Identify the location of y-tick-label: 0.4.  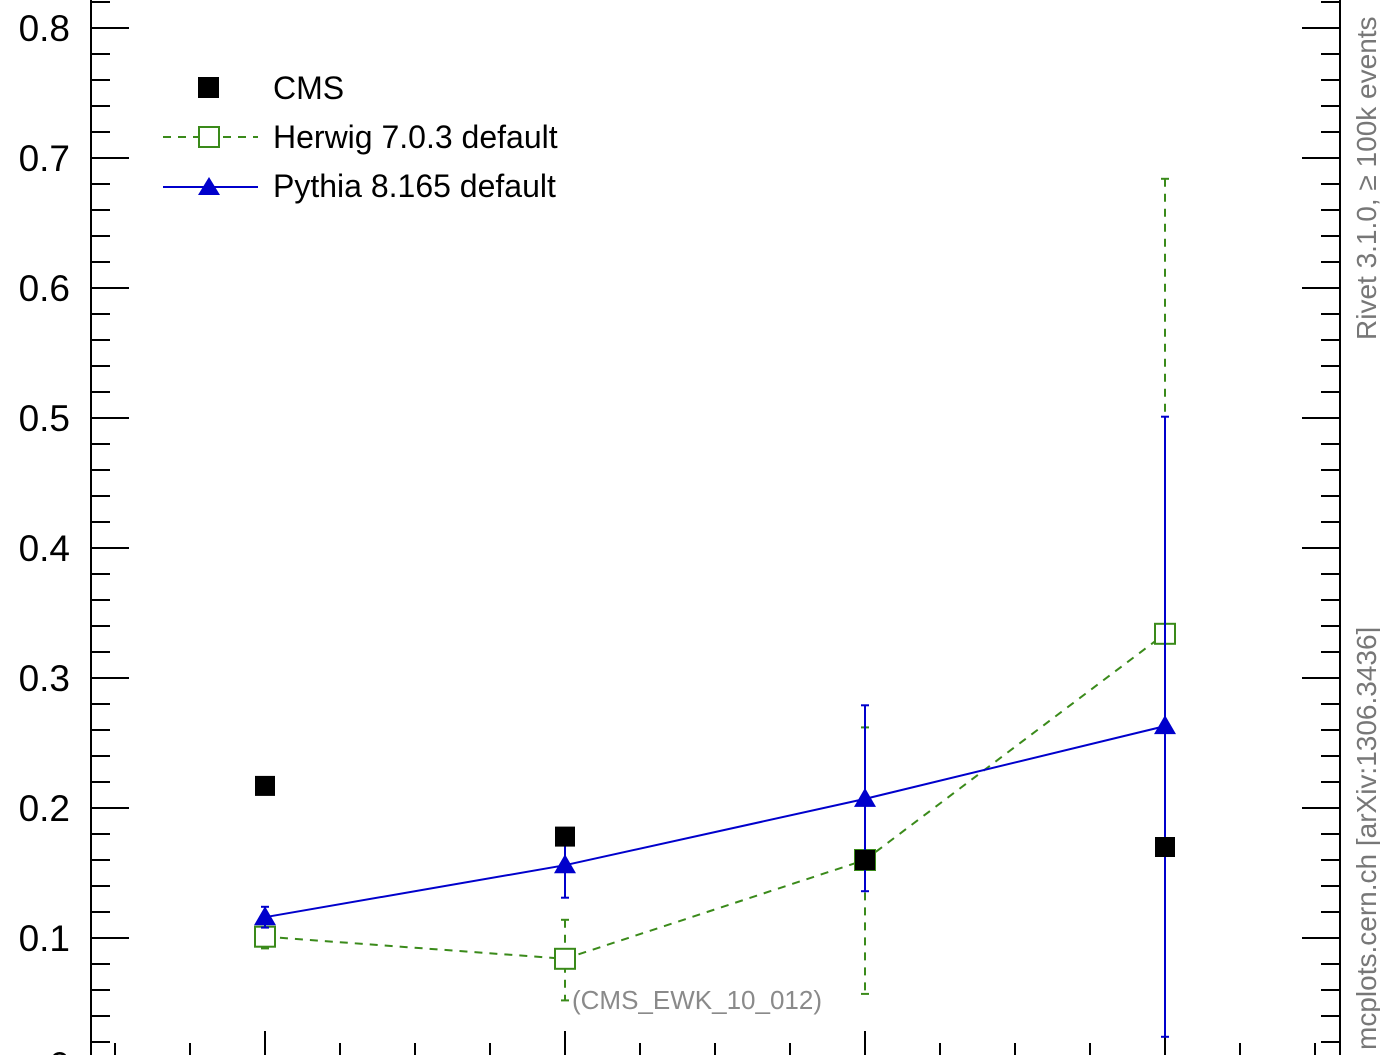
(44, 548).